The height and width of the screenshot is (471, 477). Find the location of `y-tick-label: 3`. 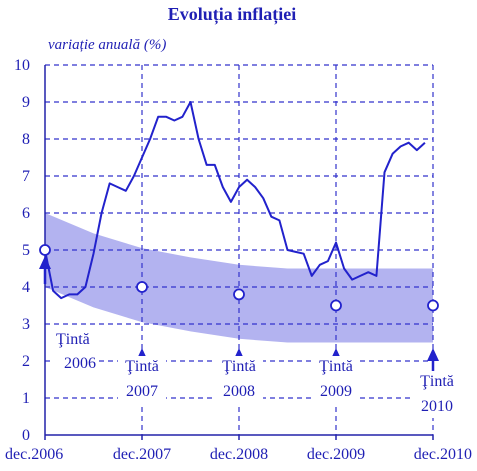

y-tick-label: 3 is located at coordinates (26, 324).